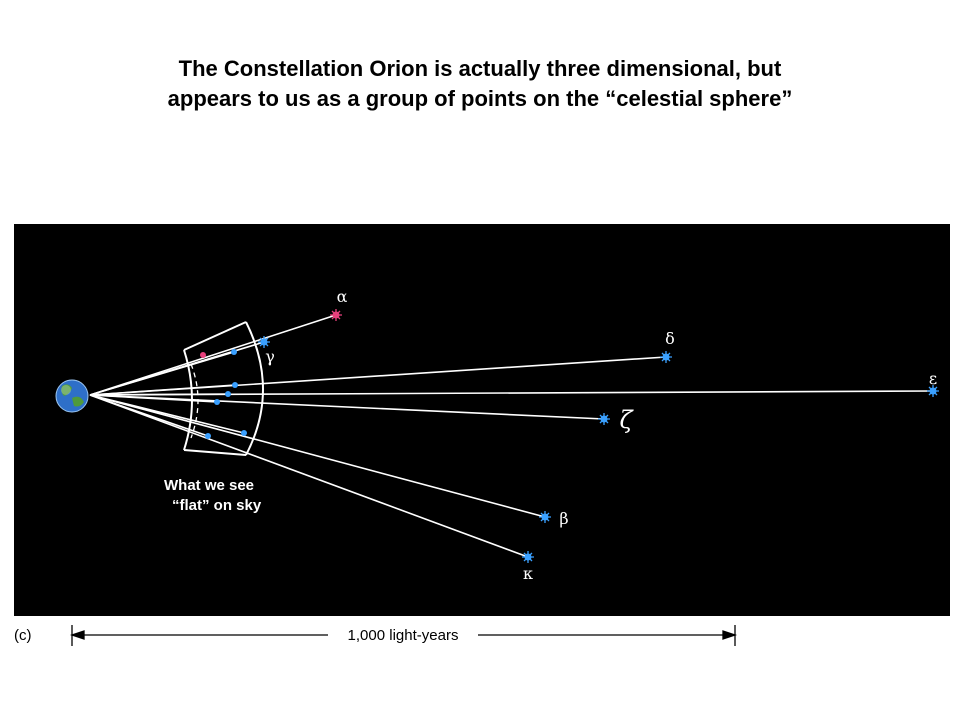  Describe the element at coordinates (528, 573) in the screenshot. I see `star-label-kappa: κ` at that location.